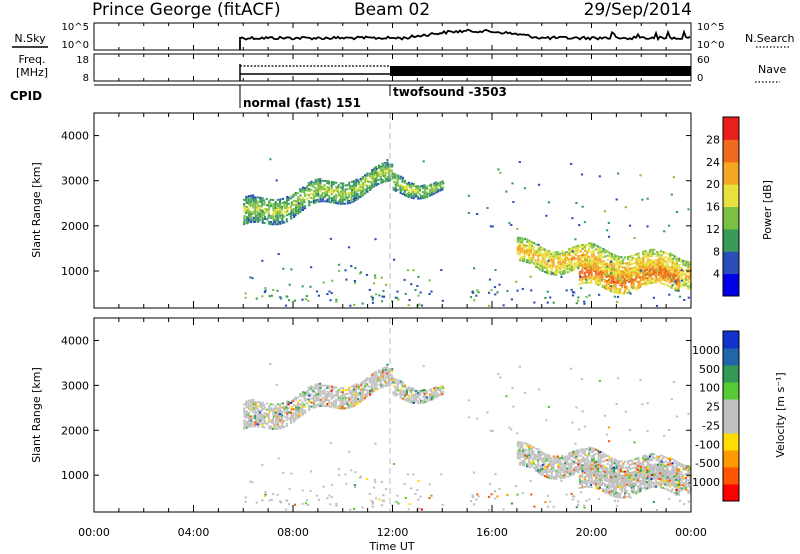 Image resolution: width=800 pixels, height=554 pixels. What do you see at coordinates (711, 425) in the screenshot?
I see `colorbar-tick-label: -25` at bounding box center [711, 425].